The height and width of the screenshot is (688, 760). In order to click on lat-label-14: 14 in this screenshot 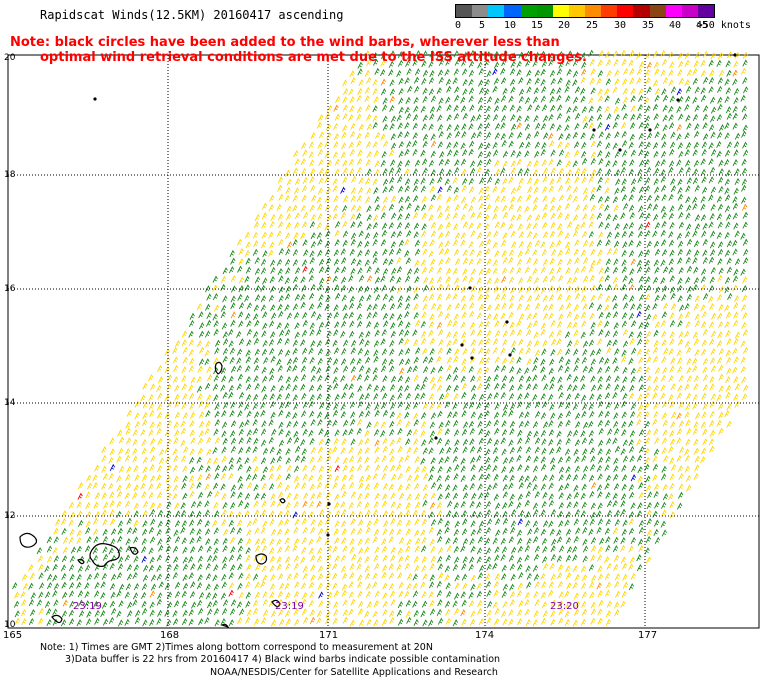, I will do `click(10, 403)`.